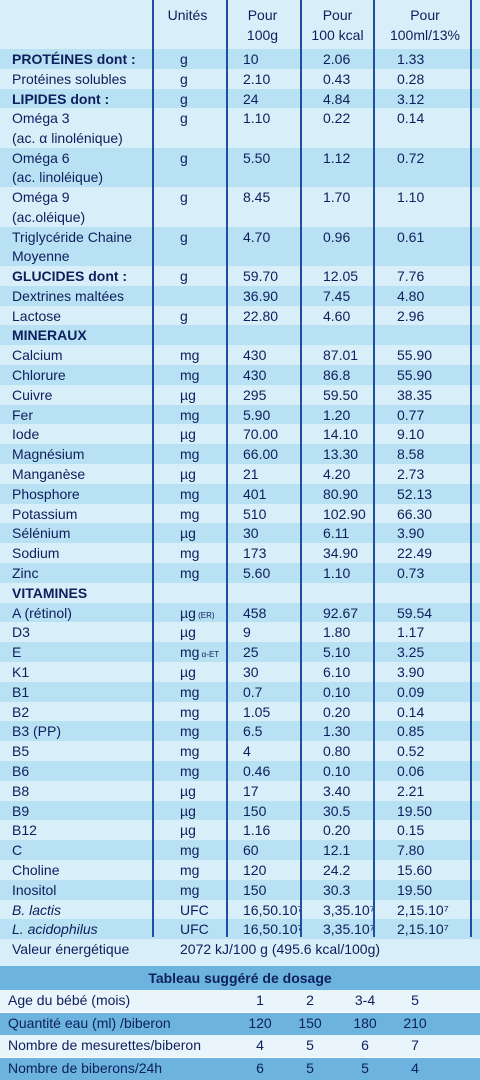 The width and height of the screenshot is (480, 1080). What do you see at coordinates (257, 414) in the screenshot?
I see `value-per-100g: 5.90` at bounding box center [257, 414].